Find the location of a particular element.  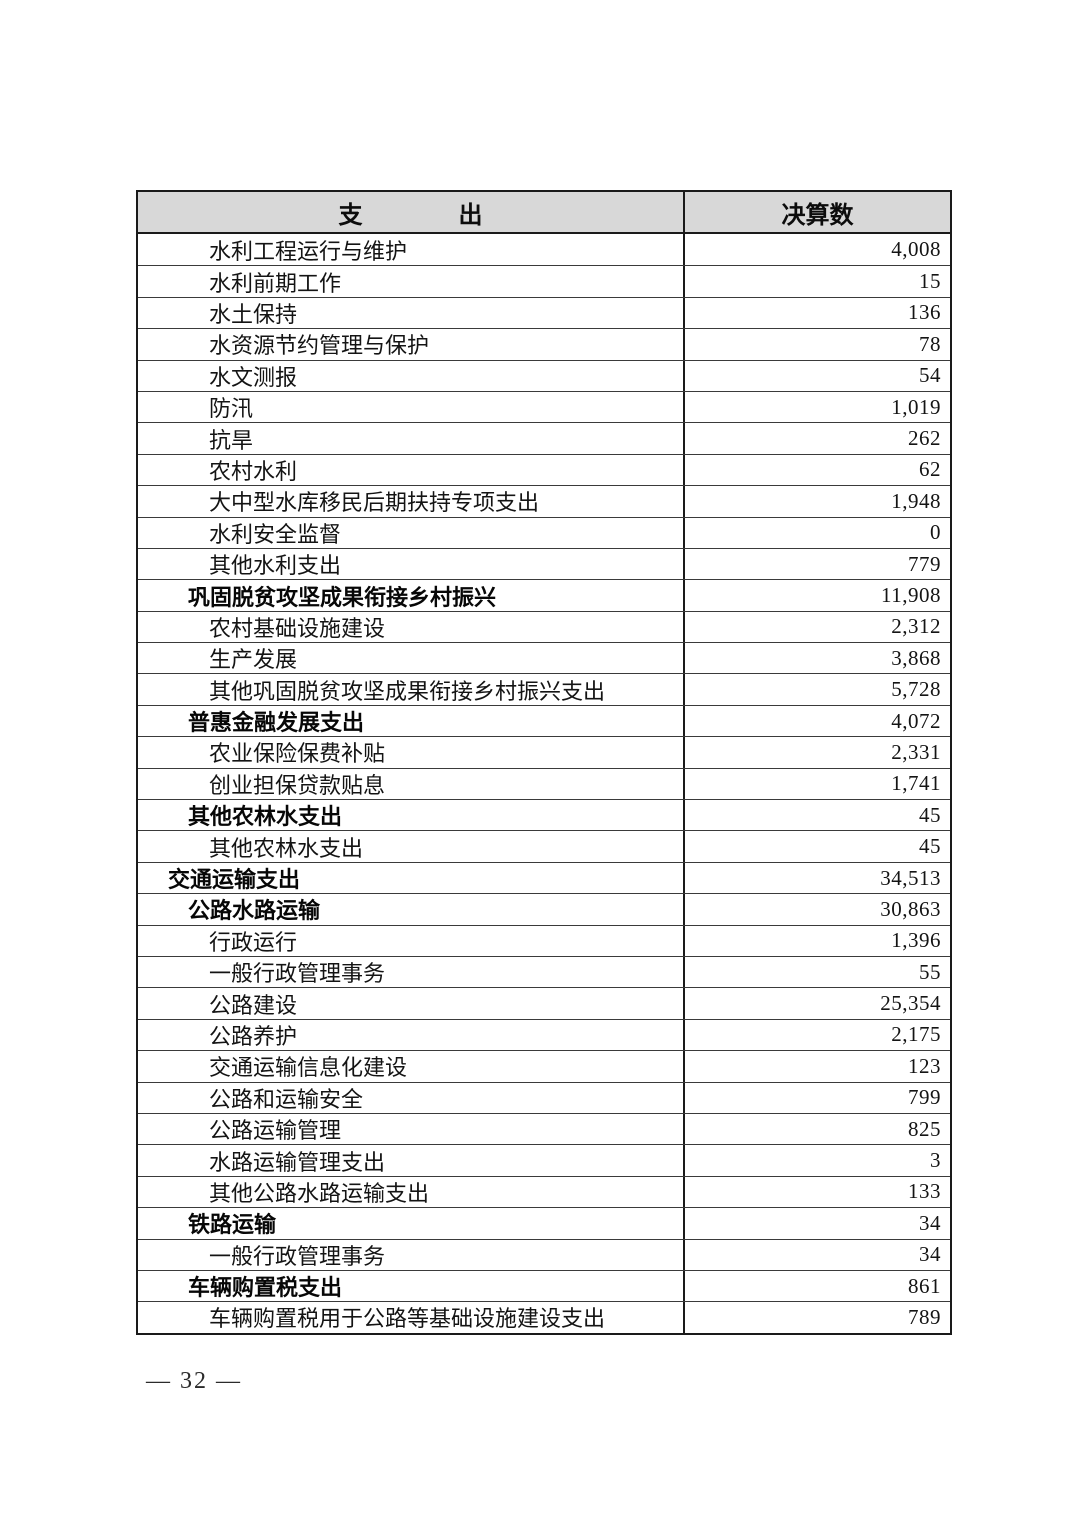

table-row: 水土保持 136 is located at coordinates (544, 312).